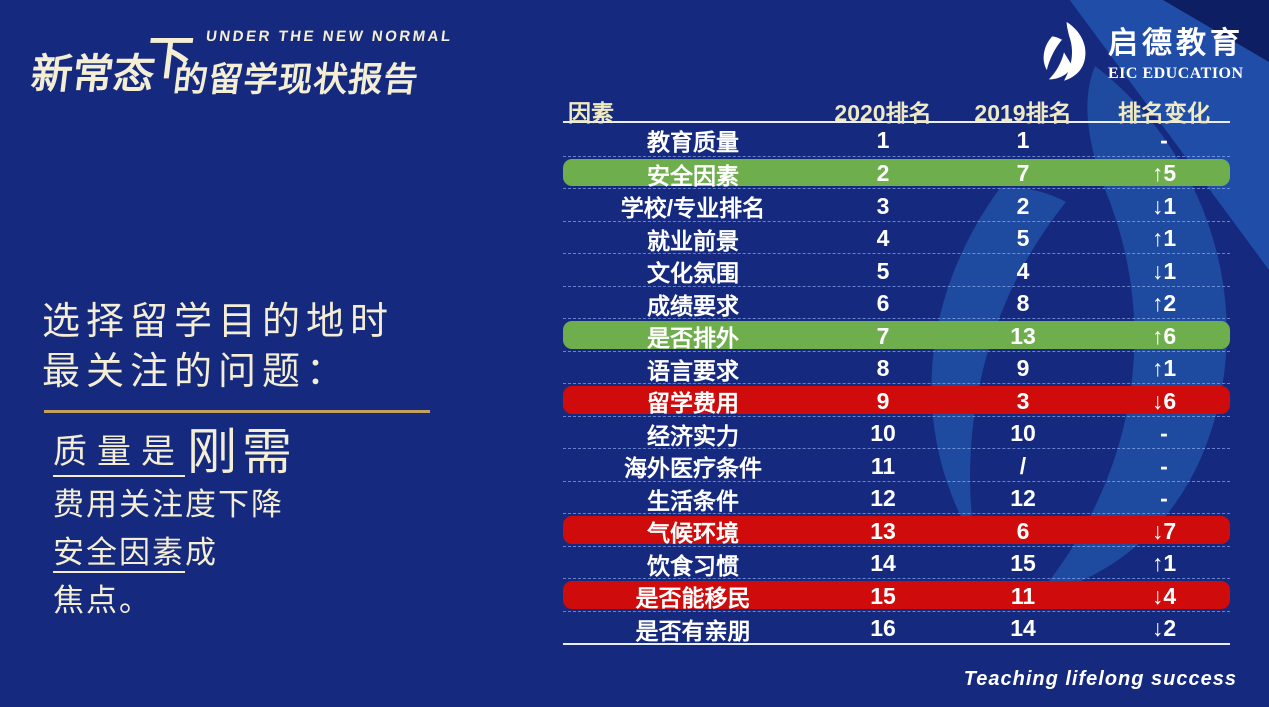 The image size is (1269, 707). Describe the element at coordinates (235, 55) in the screenshot. I see `report-brand: 新常态 下 UNDER THE NEW NORMAL 的留学现状报告` at that location.